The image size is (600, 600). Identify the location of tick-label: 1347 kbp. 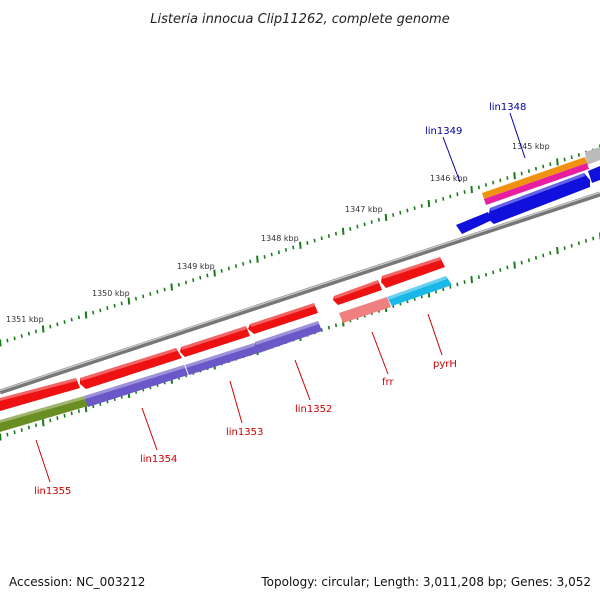
(364, 209).